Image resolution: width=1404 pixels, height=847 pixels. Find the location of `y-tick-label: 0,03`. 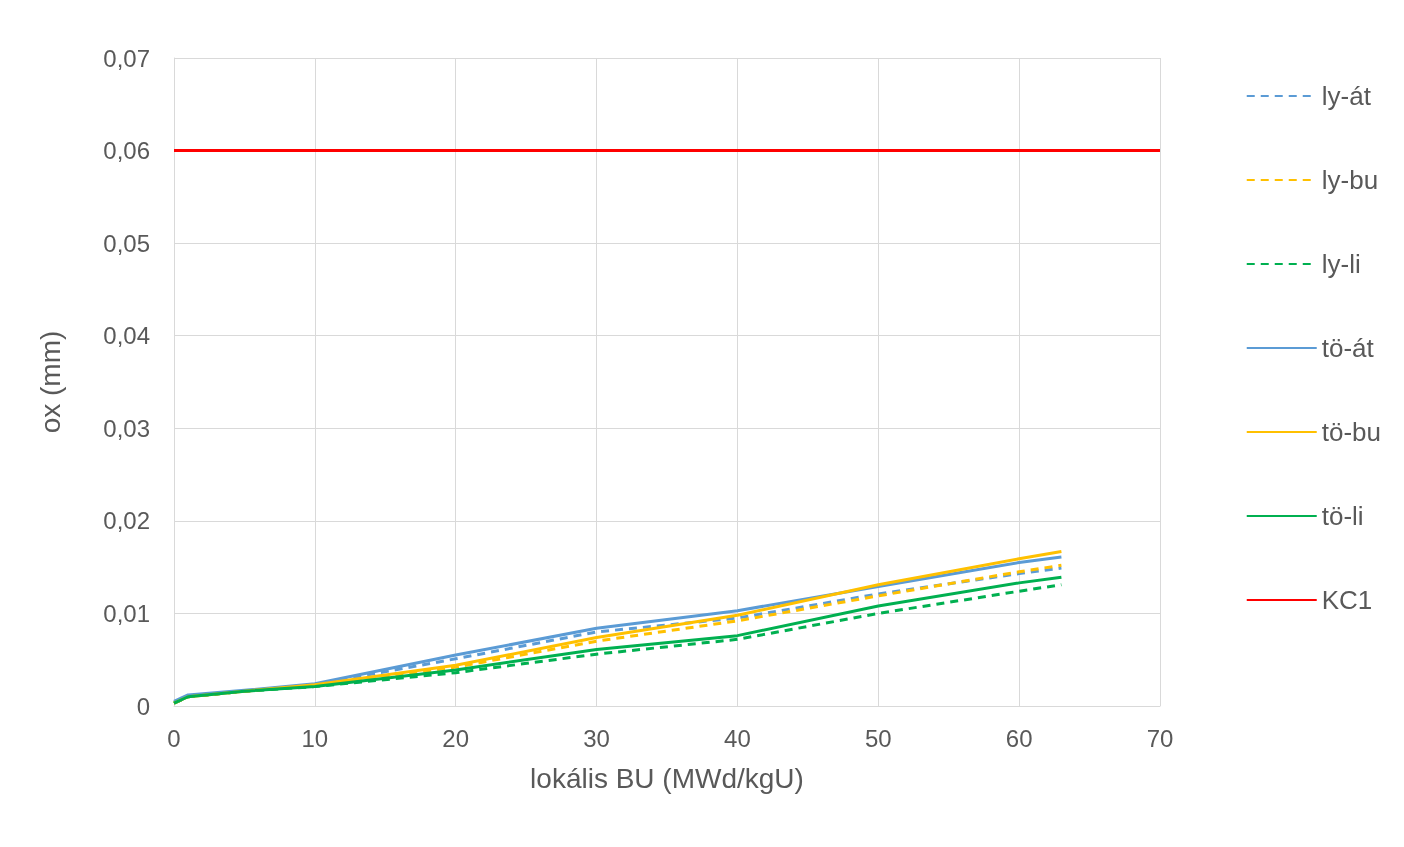

y-tick-label: 0,03 is located at coordinates (126, 428).